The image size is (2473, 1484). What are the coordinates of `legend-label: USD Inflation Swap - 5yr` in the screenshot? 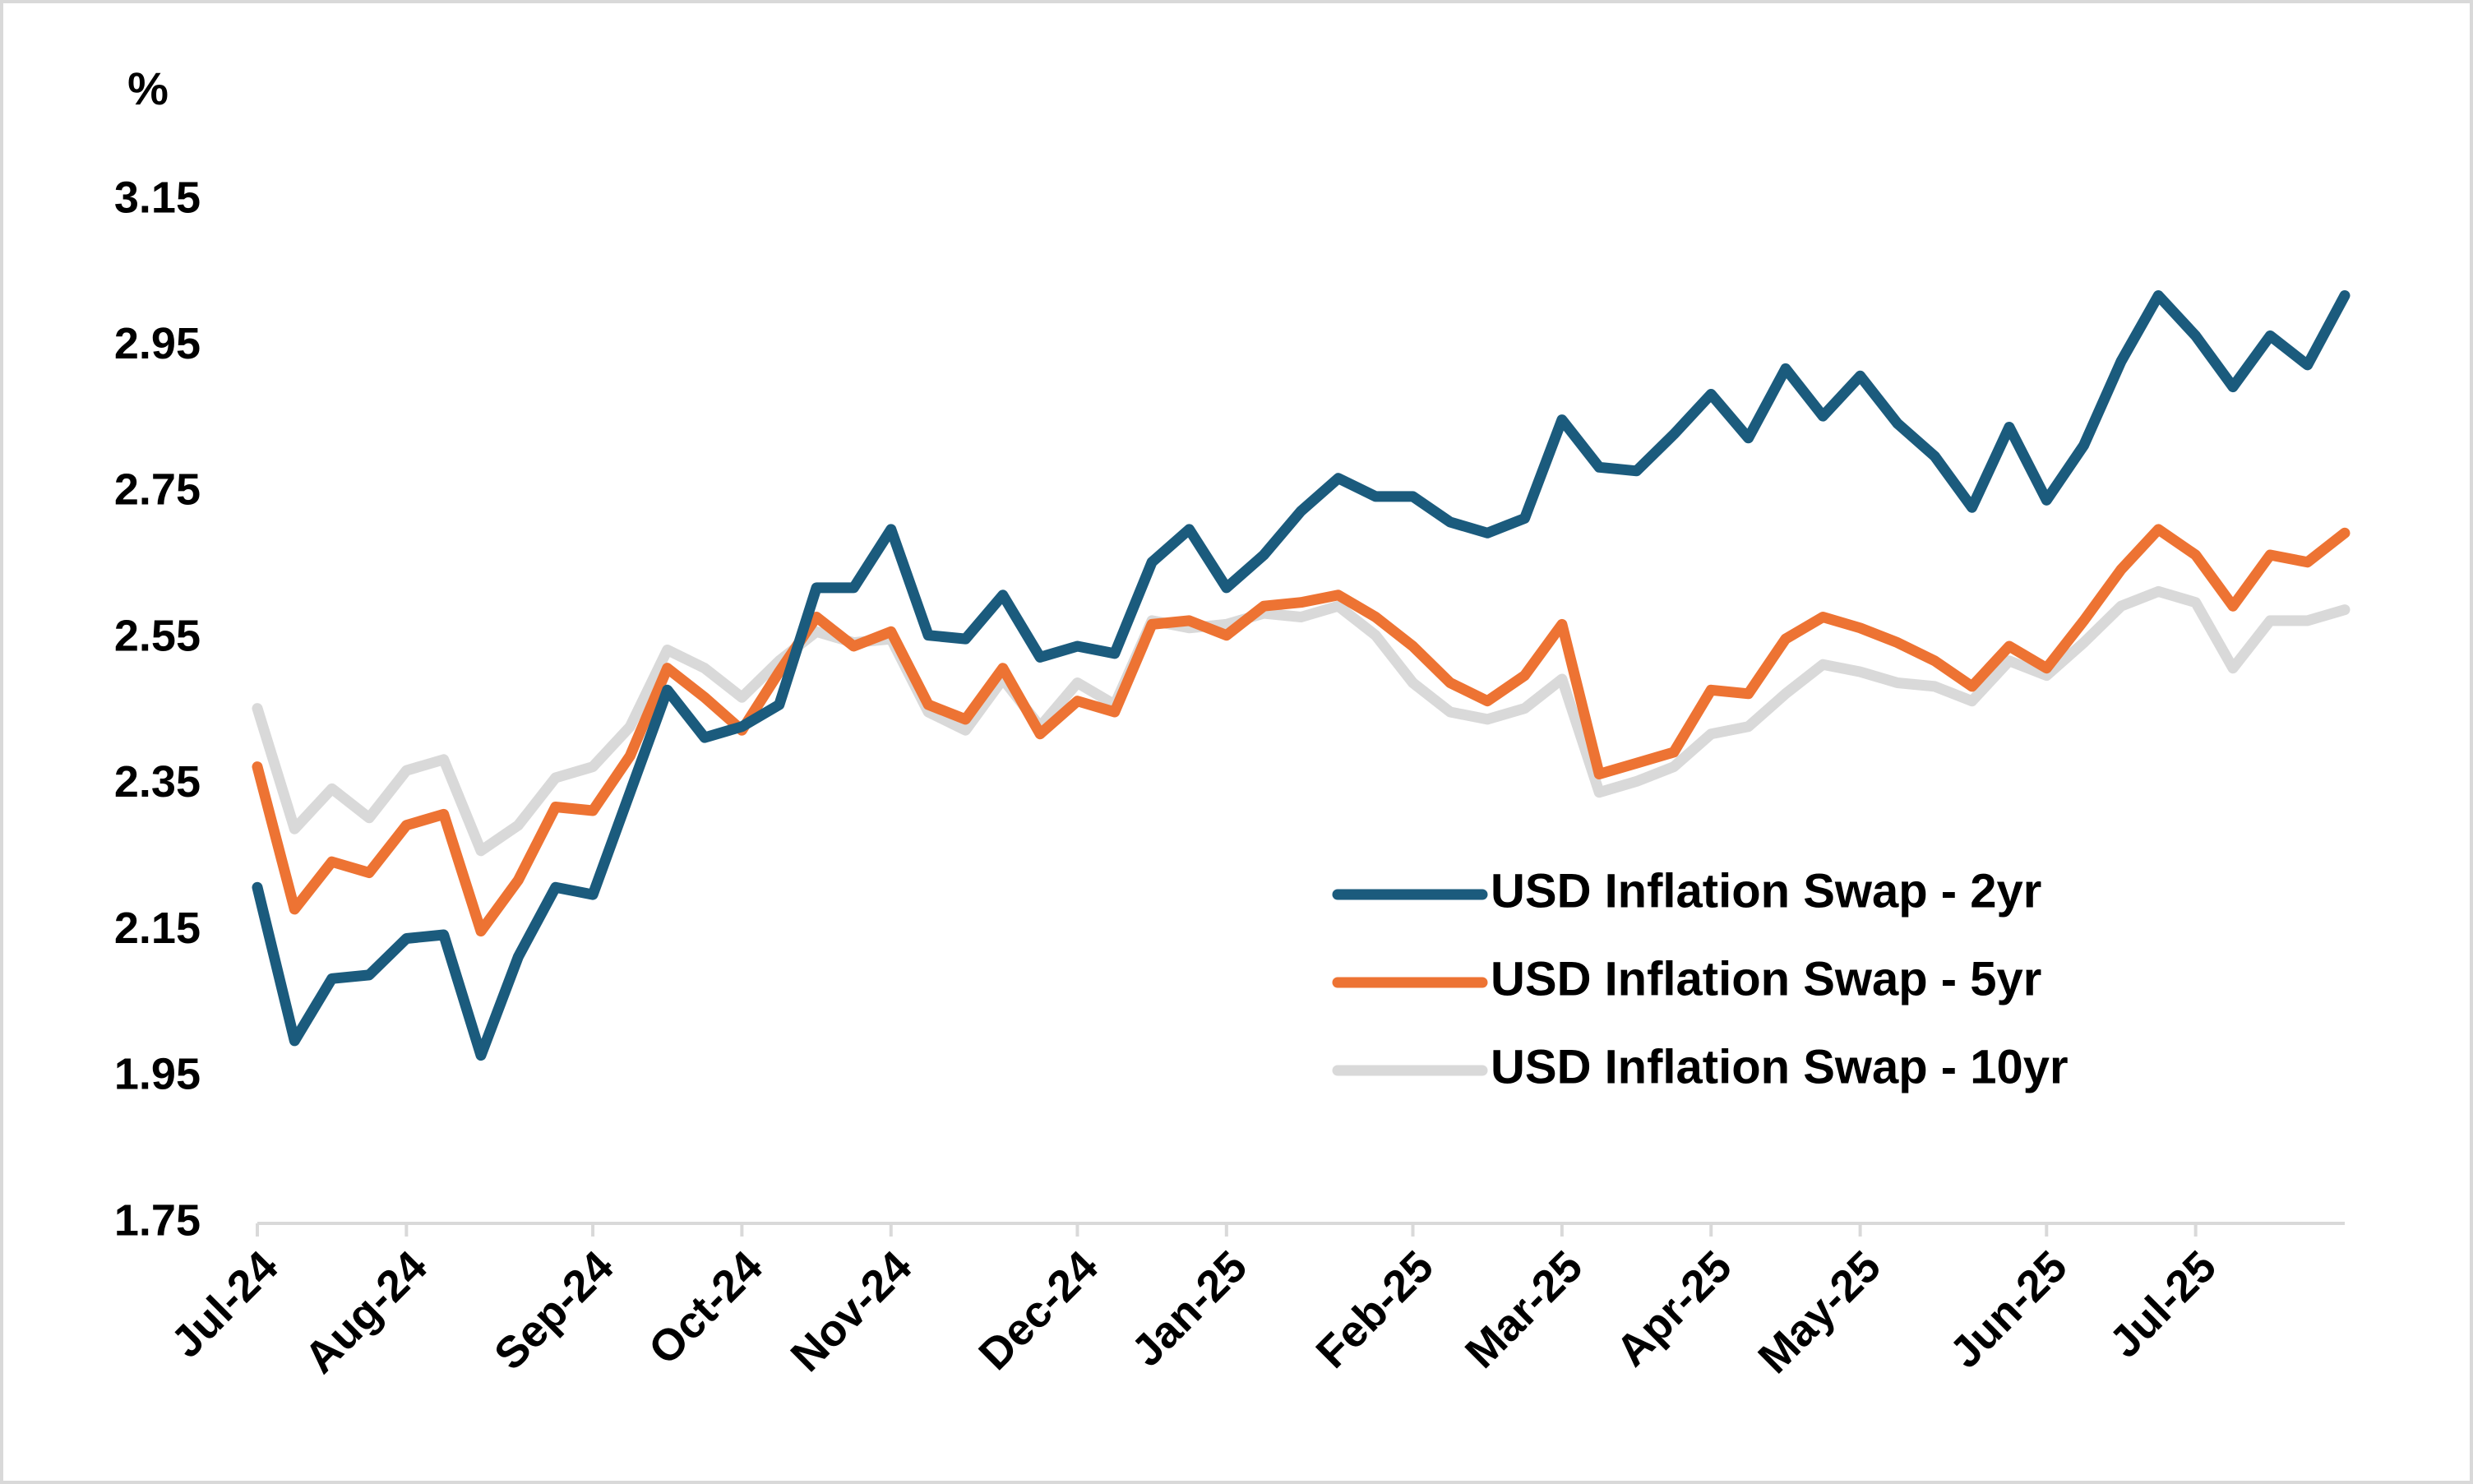 It's located at (1766, 979).